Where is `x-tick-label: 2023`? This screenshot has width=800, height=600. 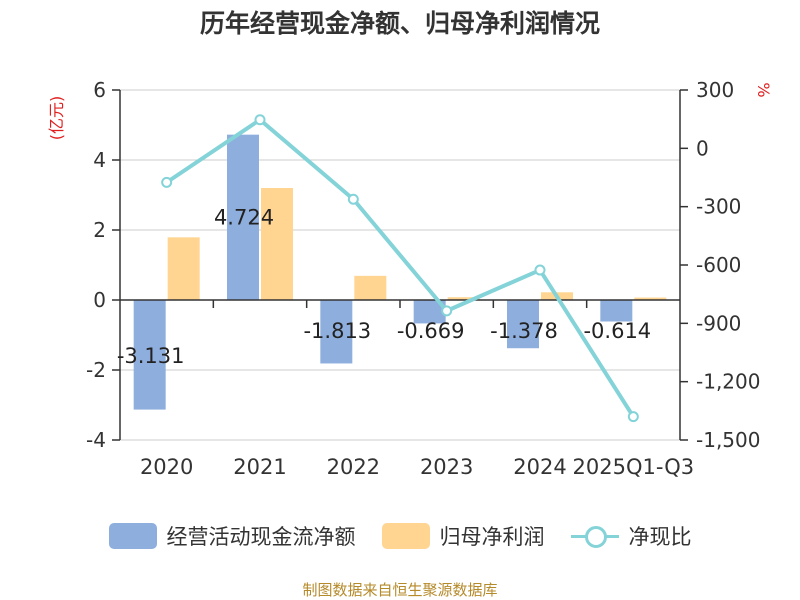
x-tick-label: 2023 is located at coordinates (446, 467).